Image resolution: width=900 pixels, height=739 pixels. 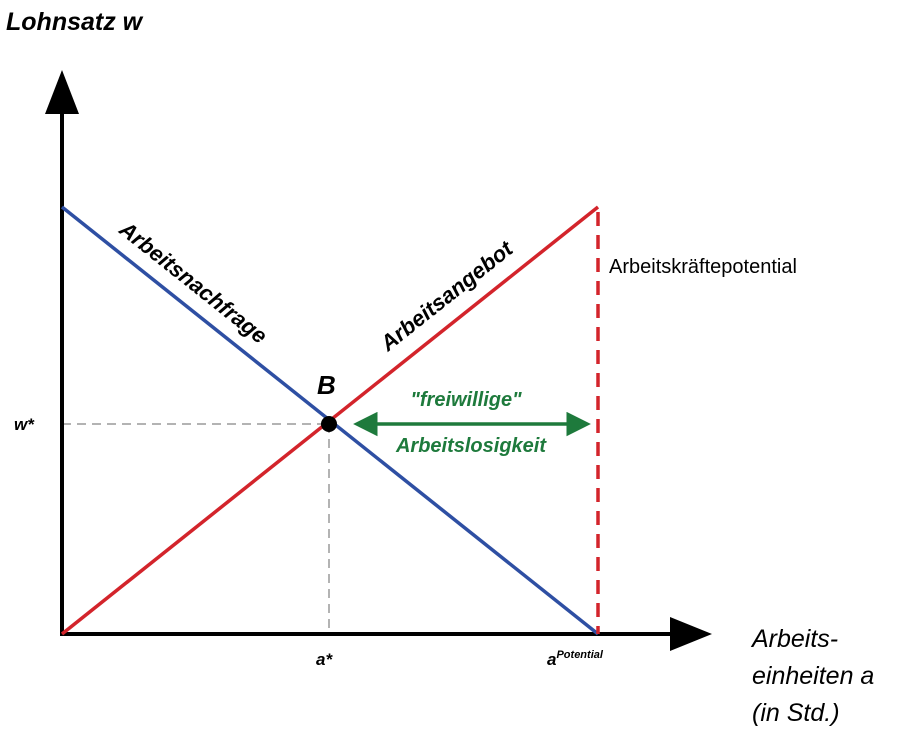 What do you see at coordinates (193, 282) in the screenshot?
I see `demand-label: Arbeitsnachfrage` at bounding box center [193, 282].